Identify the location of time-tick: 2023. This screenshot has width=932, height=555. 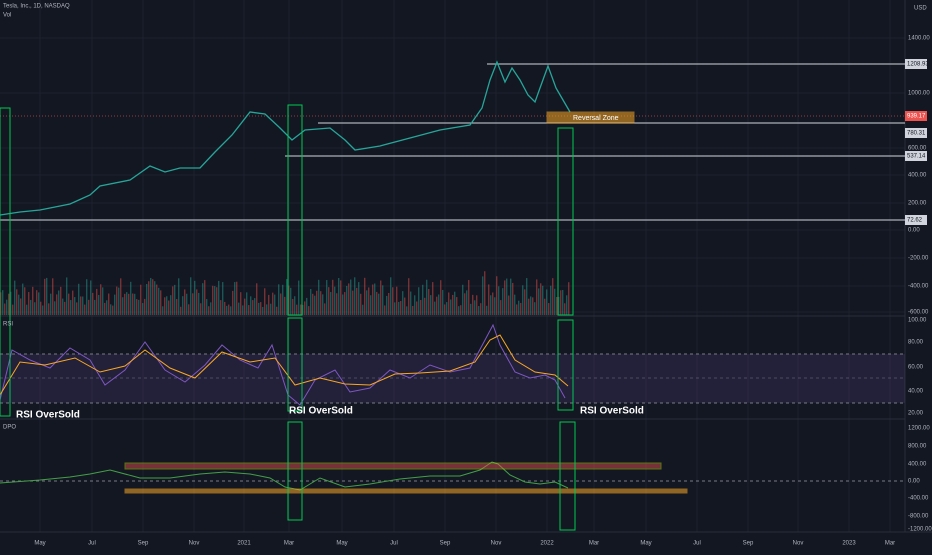
(849, 544).